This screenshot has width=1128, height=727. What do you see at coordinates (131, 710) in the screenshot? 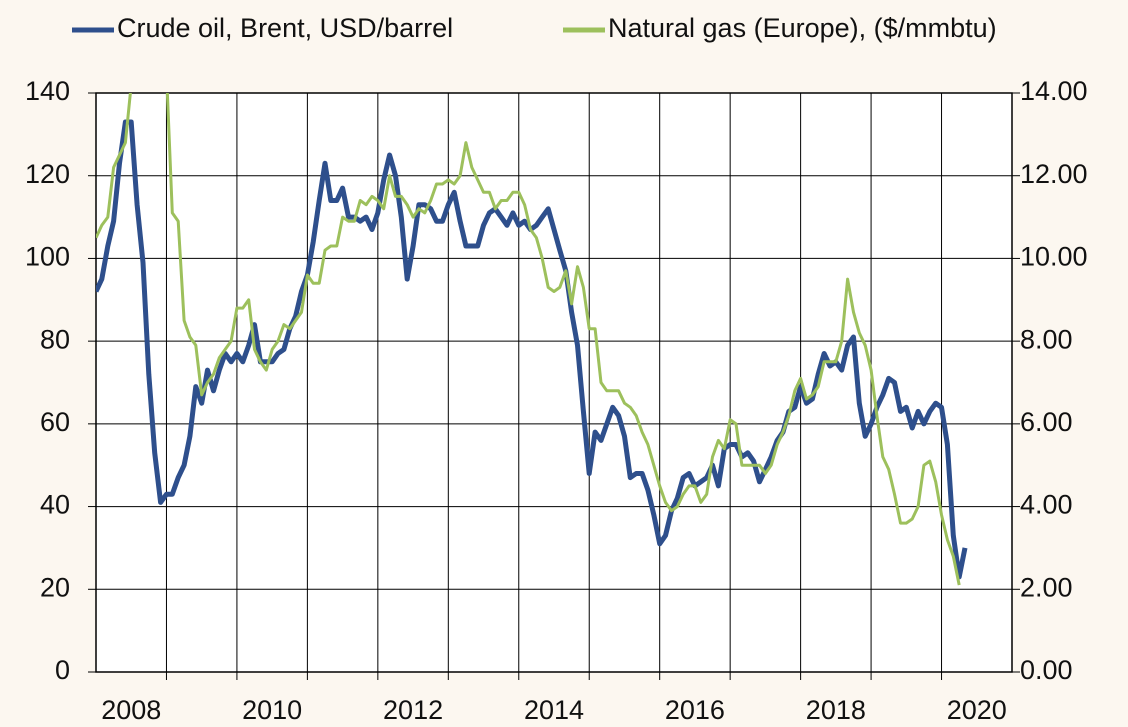
I see `x-tick-label: 2008` at bounding box center [131, 710].